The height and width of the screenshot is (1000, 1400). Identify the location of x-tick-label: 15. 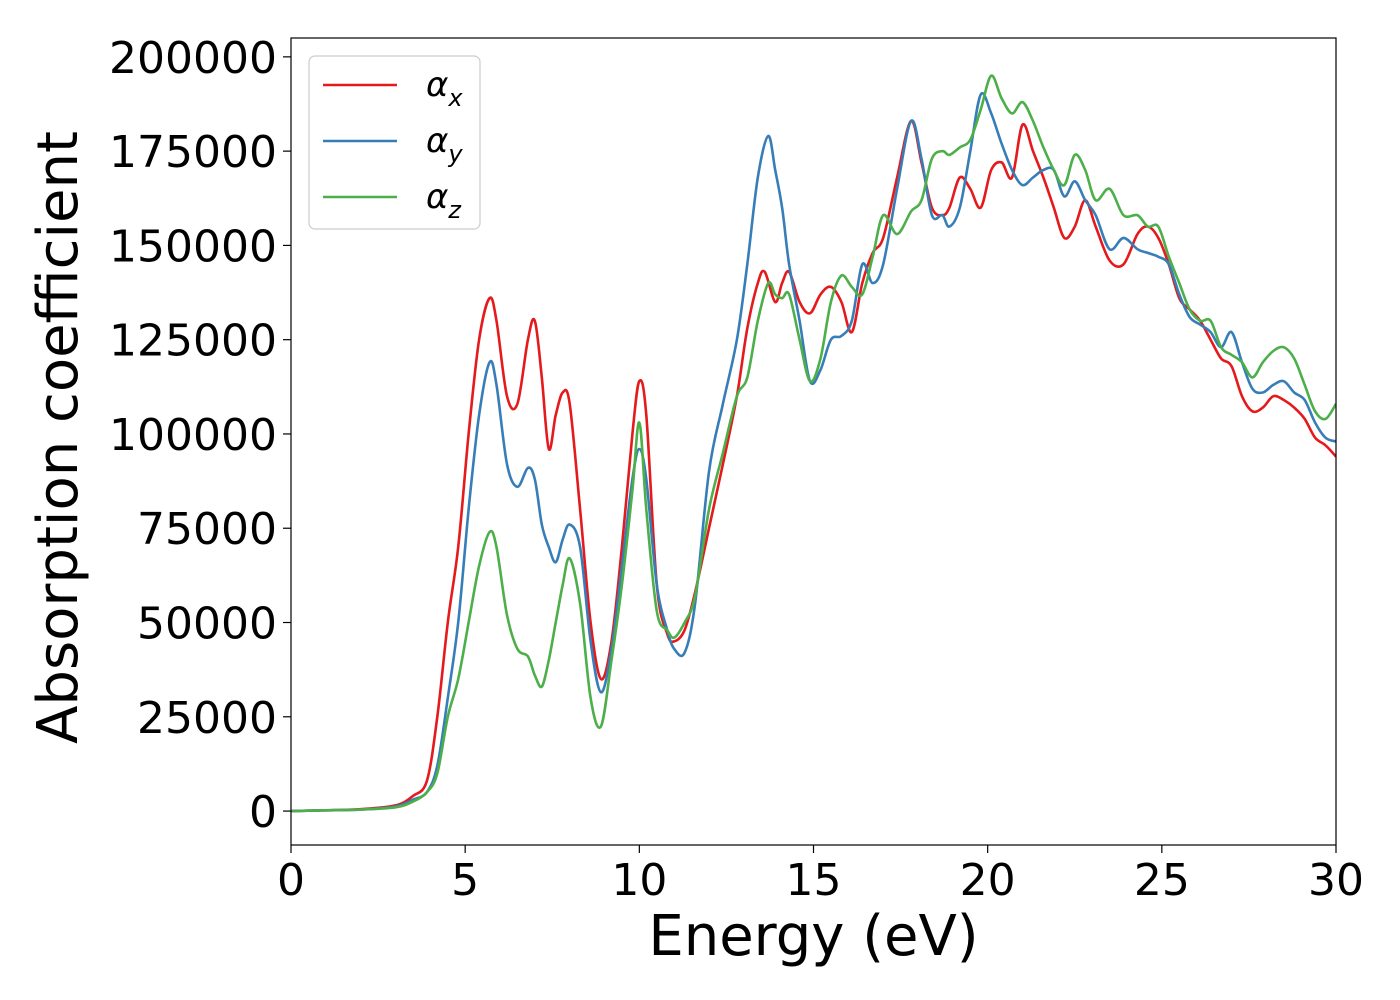
(814, 880).